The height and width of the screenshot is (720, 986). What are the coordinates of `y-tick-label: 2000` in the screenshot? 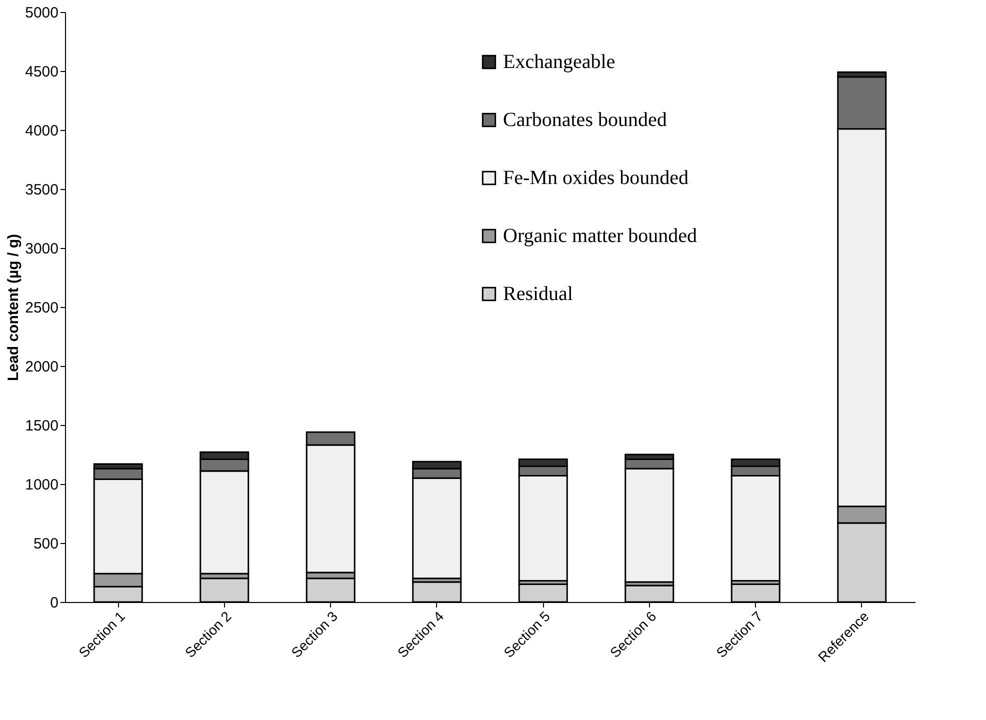 It's located at (41, 367).